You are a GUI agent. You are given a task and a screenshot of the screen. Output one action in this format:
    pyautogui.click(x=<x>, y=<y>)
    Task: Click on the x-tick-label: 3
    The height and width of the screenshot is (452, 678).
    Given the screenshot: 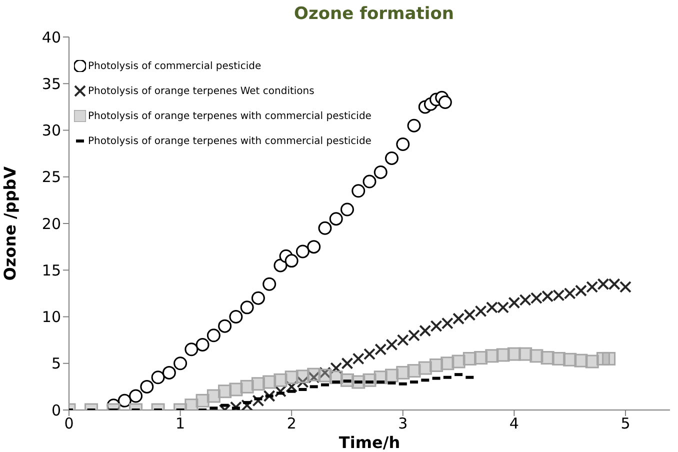 What is the action you would take?
    pyautogui.click(x=403, y=423)
    